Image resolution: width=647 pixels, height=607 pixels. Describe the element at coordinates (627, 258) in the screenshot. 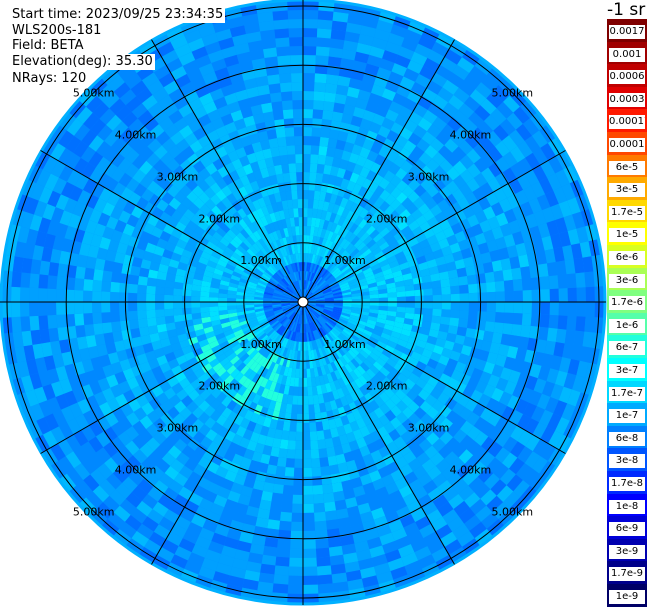

I see `colorbar-tick-label: 6e-6` at that location.